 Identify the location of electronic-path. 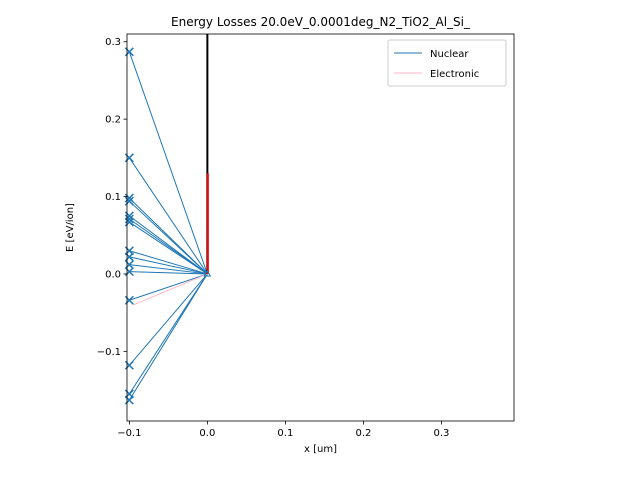
(170, 289).